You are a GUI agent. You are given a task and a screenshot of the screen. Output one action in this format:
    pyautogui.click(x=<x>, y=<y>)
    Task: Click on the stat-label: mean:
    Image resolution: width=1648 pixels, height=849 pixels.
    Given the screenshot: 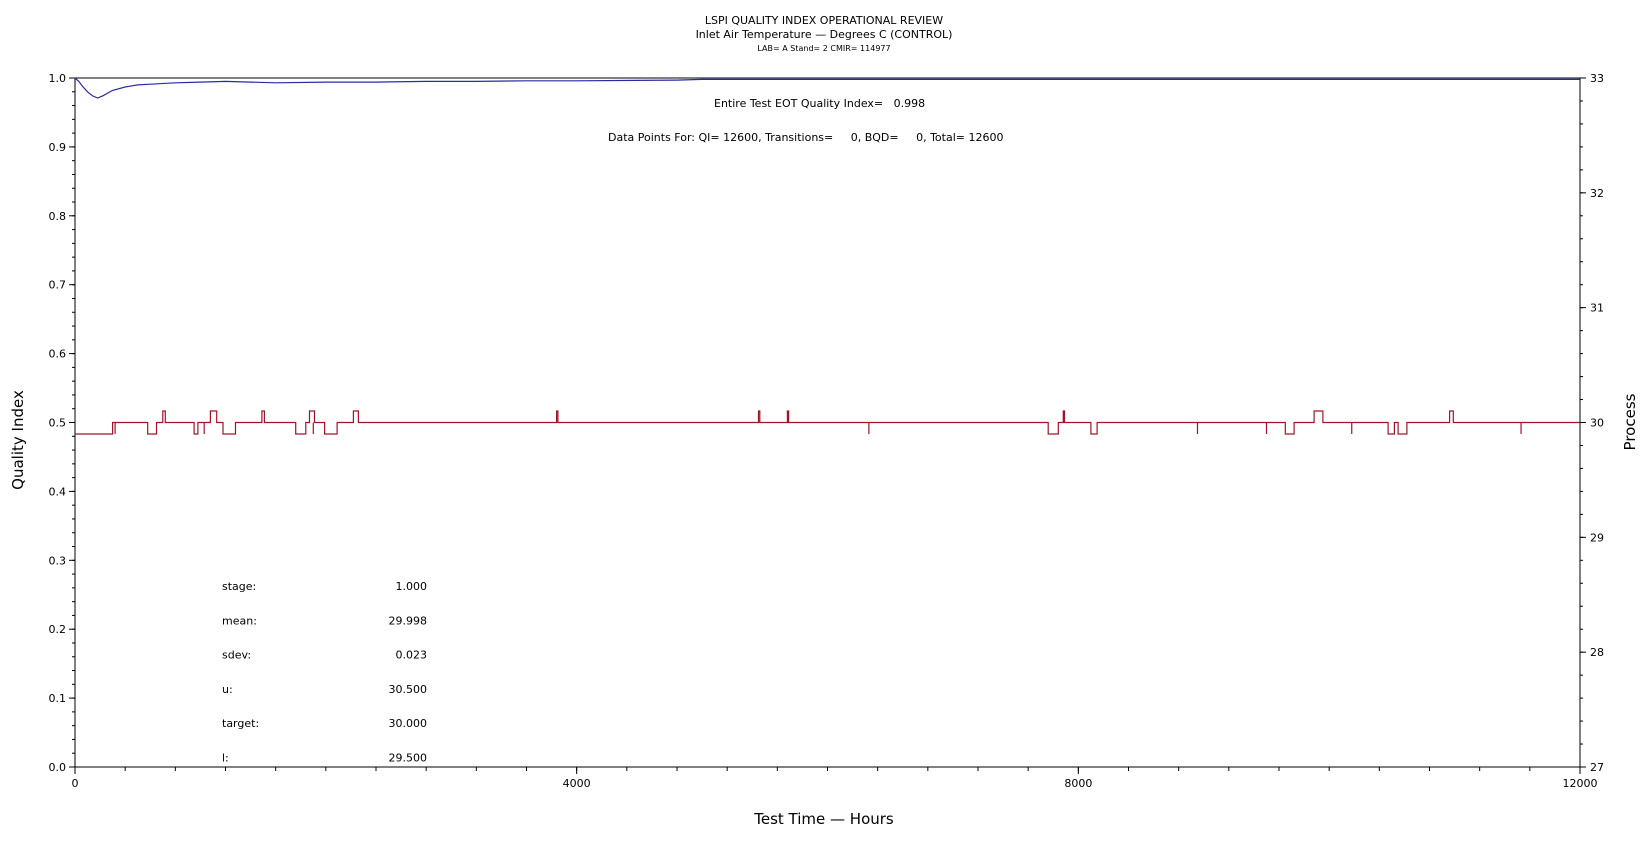 What is the action you would take?
    pyautogui.click(x=239, y=620)
    